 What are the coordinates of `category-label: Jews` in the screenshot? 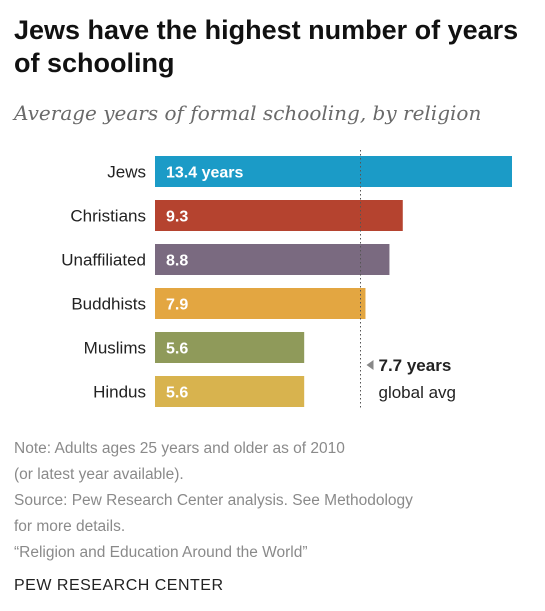 It's located at (126, 172).